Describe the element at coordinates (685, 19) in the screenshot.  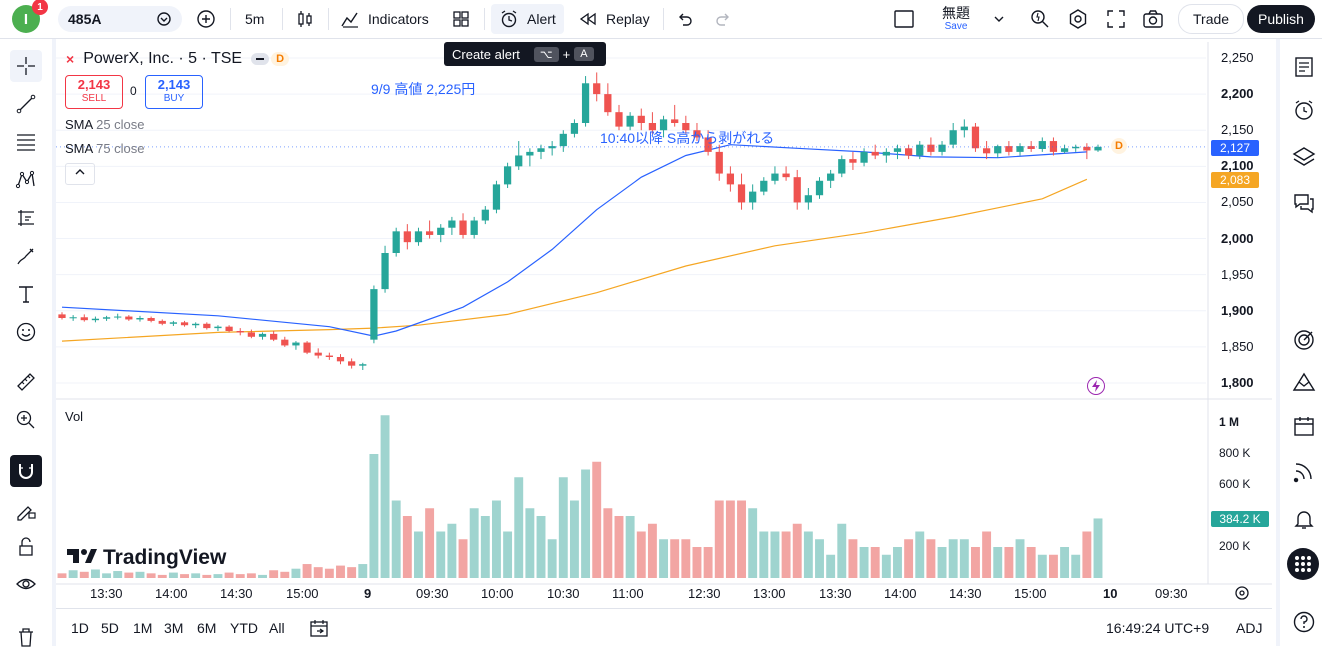
I see `undo-icon` at that location.